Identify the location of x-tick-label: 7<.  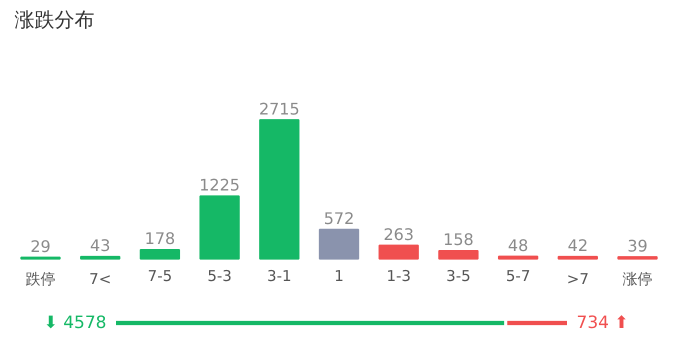
(100, 279).